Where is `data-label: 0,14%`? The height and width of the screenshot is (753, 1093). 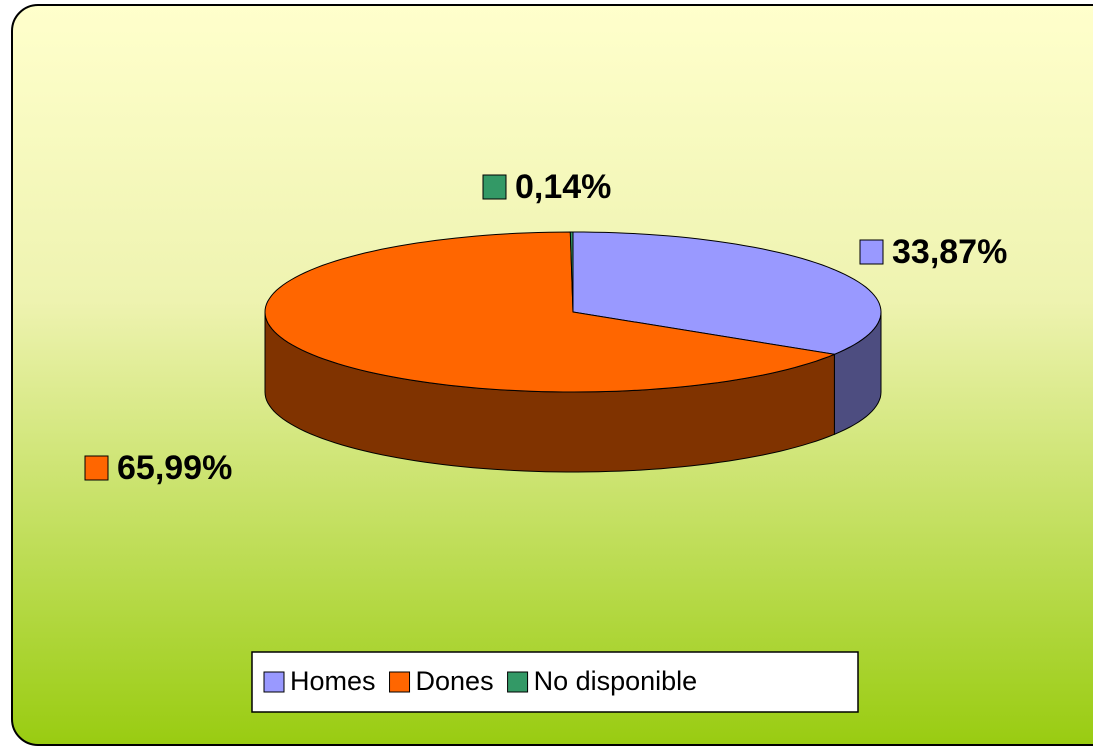
data-label: 0,14% is located at coordinates (563, 187).